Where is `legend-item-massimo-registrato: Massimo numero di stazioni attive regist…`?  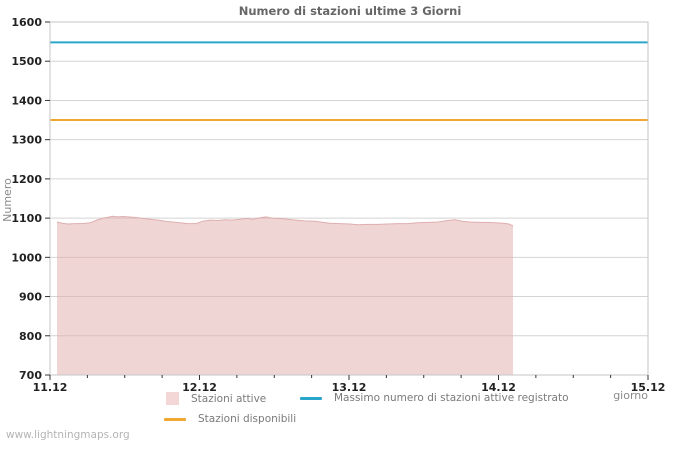 legend-item-massimo-registrato: Massimo numero di stazioni attive regist… is located at coordinates (434, 398).